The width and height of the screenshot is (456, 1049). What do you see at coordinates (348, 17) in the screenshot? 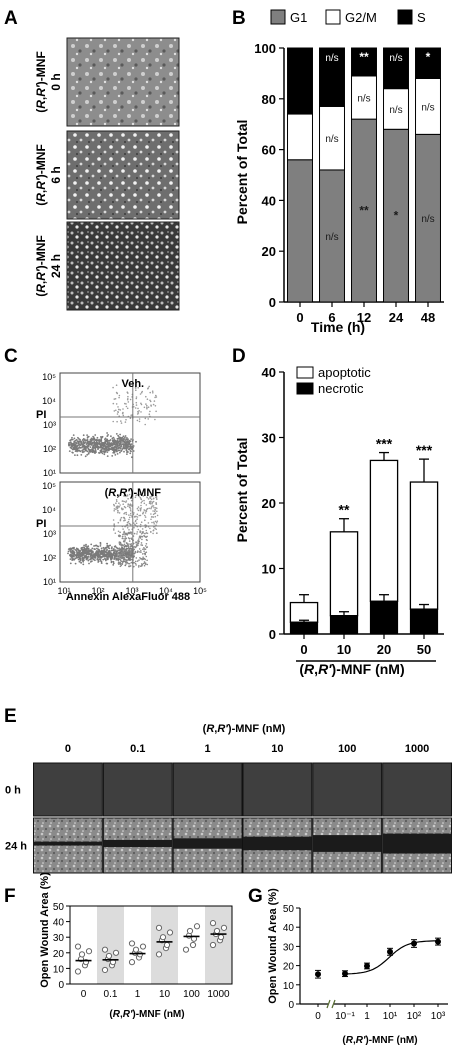
I see `panel-b-legend: G1 G2/M S` at bounding box center [348, 17].